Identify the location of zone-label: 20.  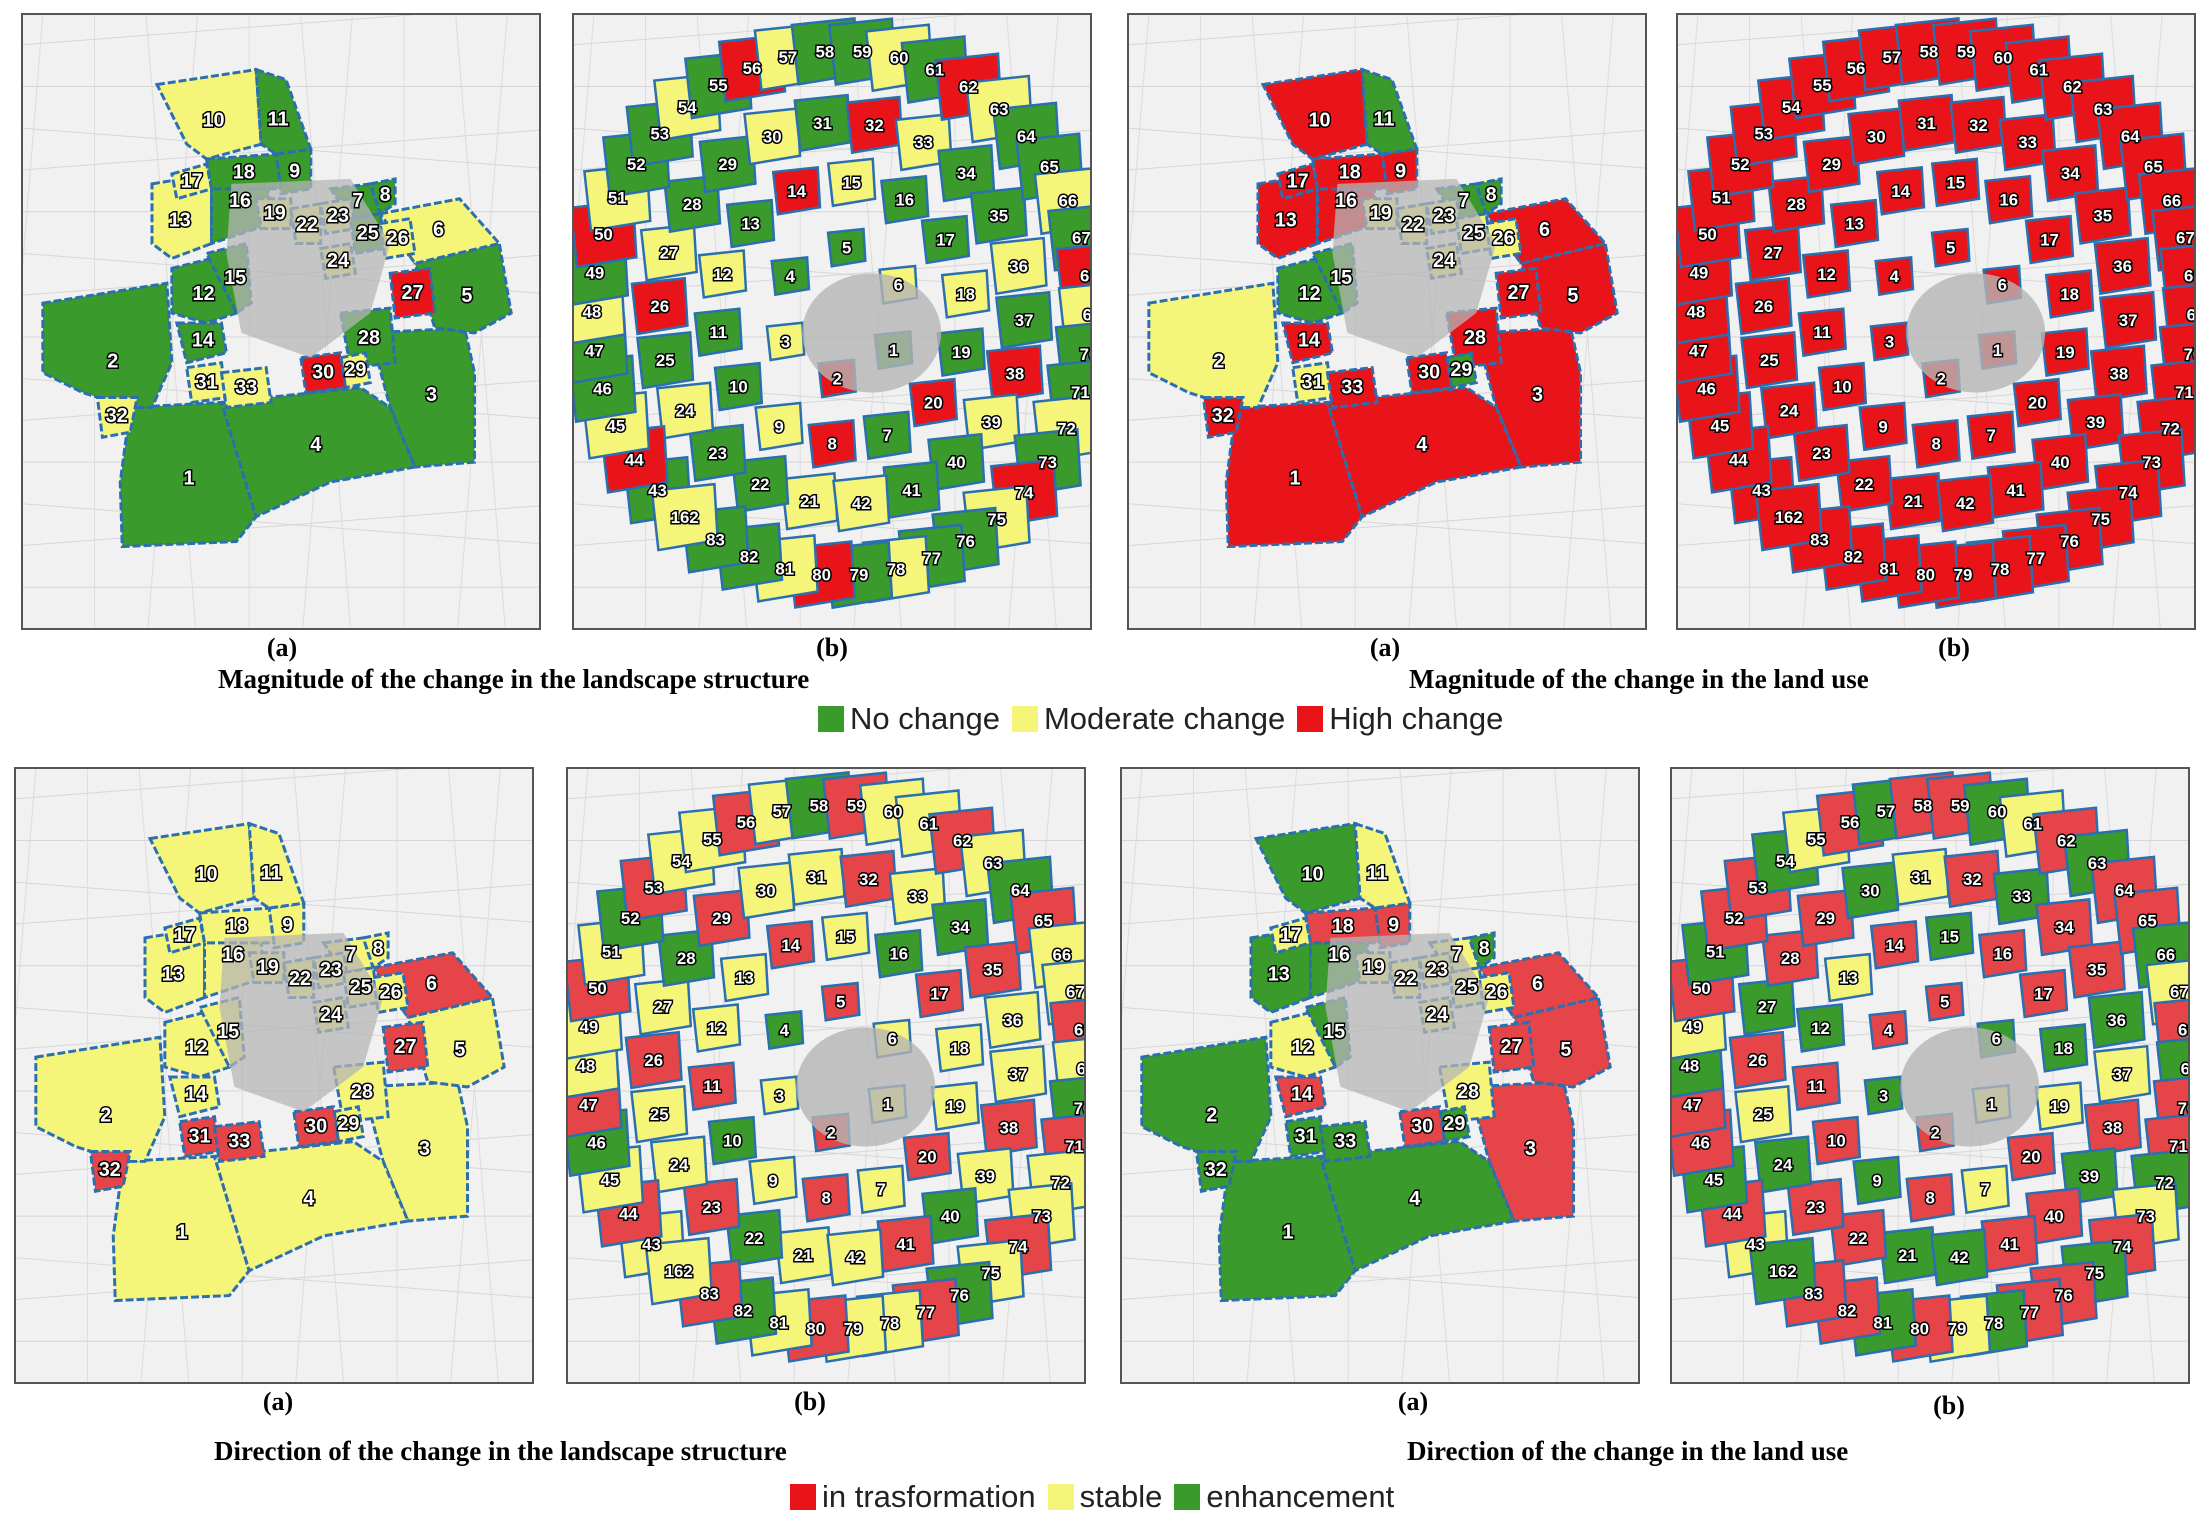
(2031, 1157).